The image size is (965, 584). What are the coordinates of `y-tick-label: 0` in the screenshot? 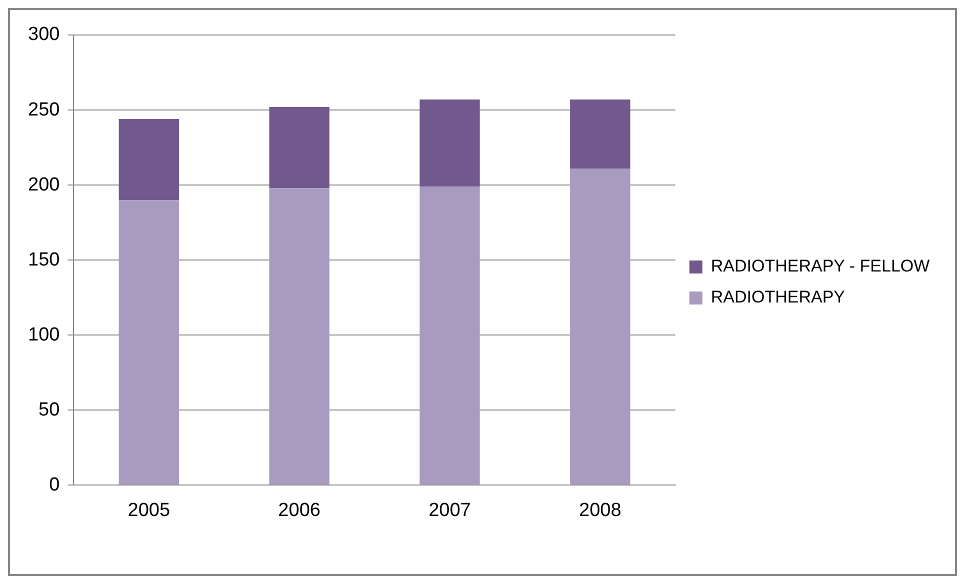 It's located at (54, 485).